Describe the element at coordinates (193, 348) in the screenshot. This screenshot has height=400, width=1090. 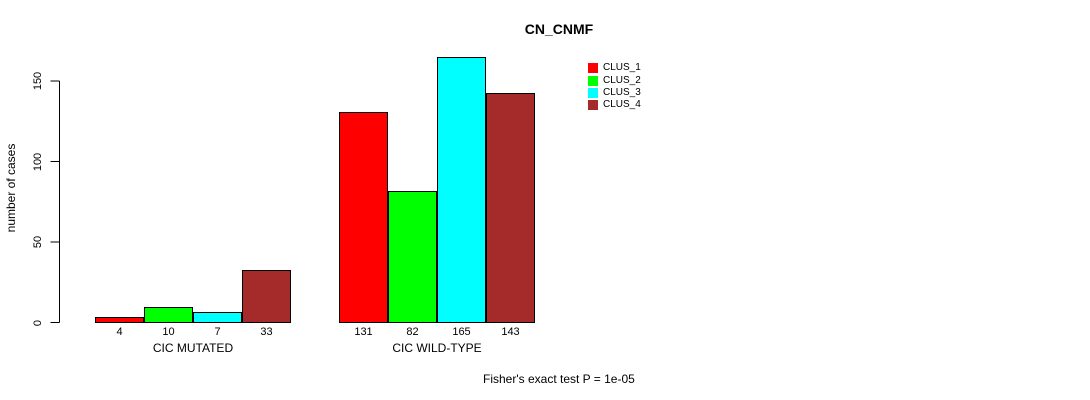
I see `group-label-cic-mutated: CIC MUTATED` at that location.